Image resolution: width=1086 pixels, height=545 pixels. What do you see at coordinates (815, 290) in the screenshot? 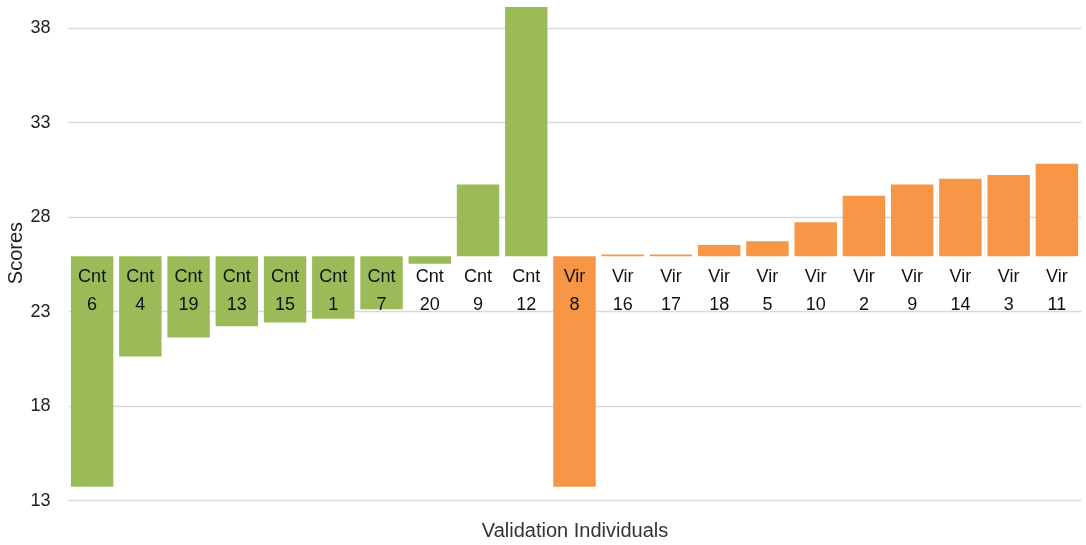
I see `x-tick-label: Vir 10` at bounding box center [815, 290].